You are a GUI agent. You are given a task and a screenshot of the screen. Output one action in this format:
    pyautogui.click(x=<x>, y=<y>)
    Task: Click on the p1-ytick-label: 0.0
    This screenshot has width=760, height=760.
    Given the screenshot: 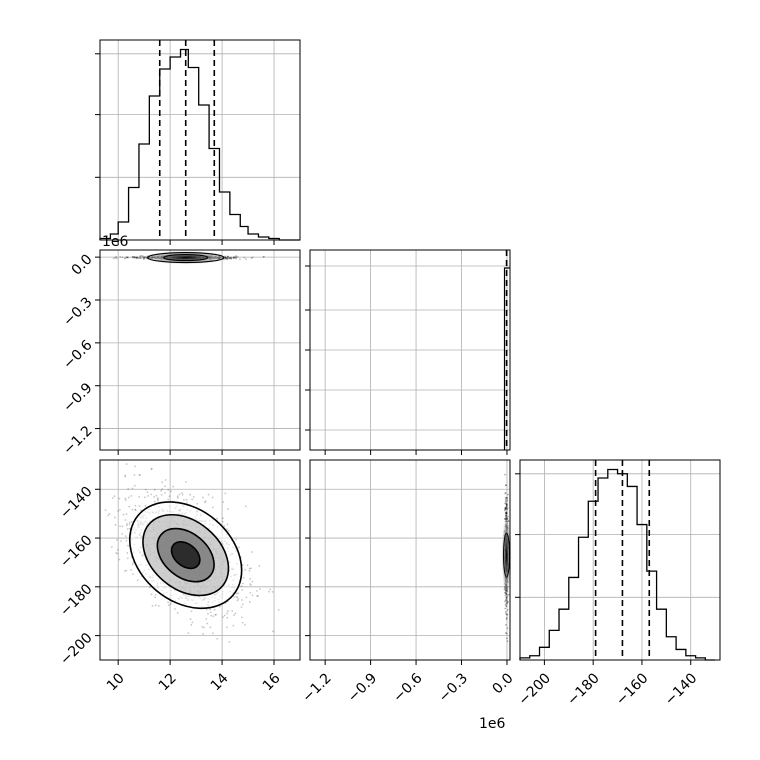 What is the action you would take?
    pyautogui.click(x=82, y=264)
    